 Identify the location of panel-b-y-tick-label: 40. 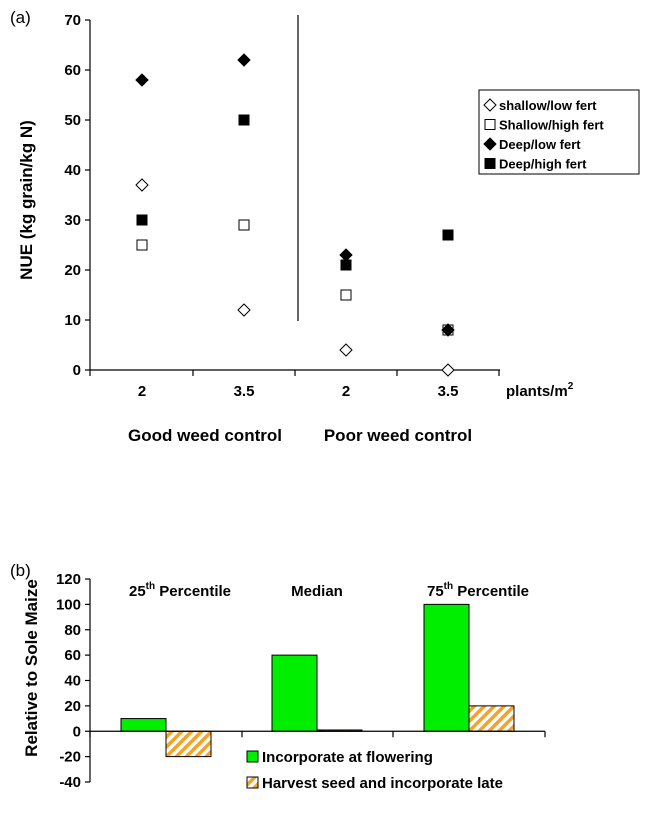
(72, 681).